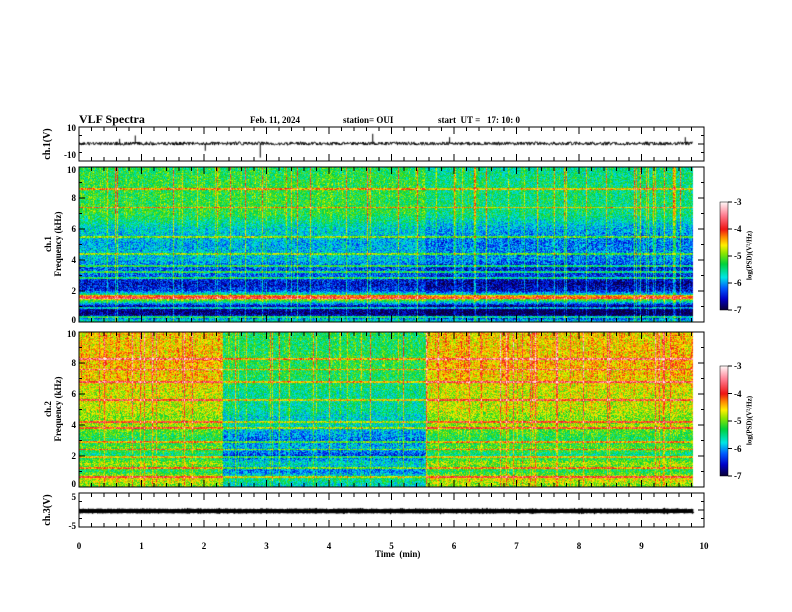 The image size is (792, 612). What do you see at coordinates (53, 409) in the screenshot?
I see `ch2-spectrogram-ylabel: ch.2 Frequency (kHz)` at bounding box center [53, 409].